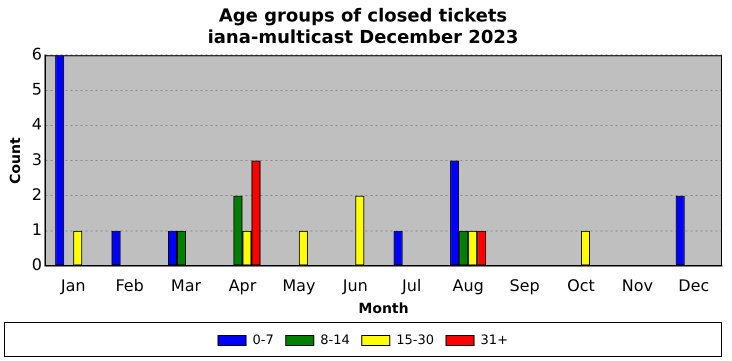 This screenshot has width=732, height=361. Describe the element at coordinates (468, 285) in the screenshot. I see `x-tick-label: Aug` at that location.